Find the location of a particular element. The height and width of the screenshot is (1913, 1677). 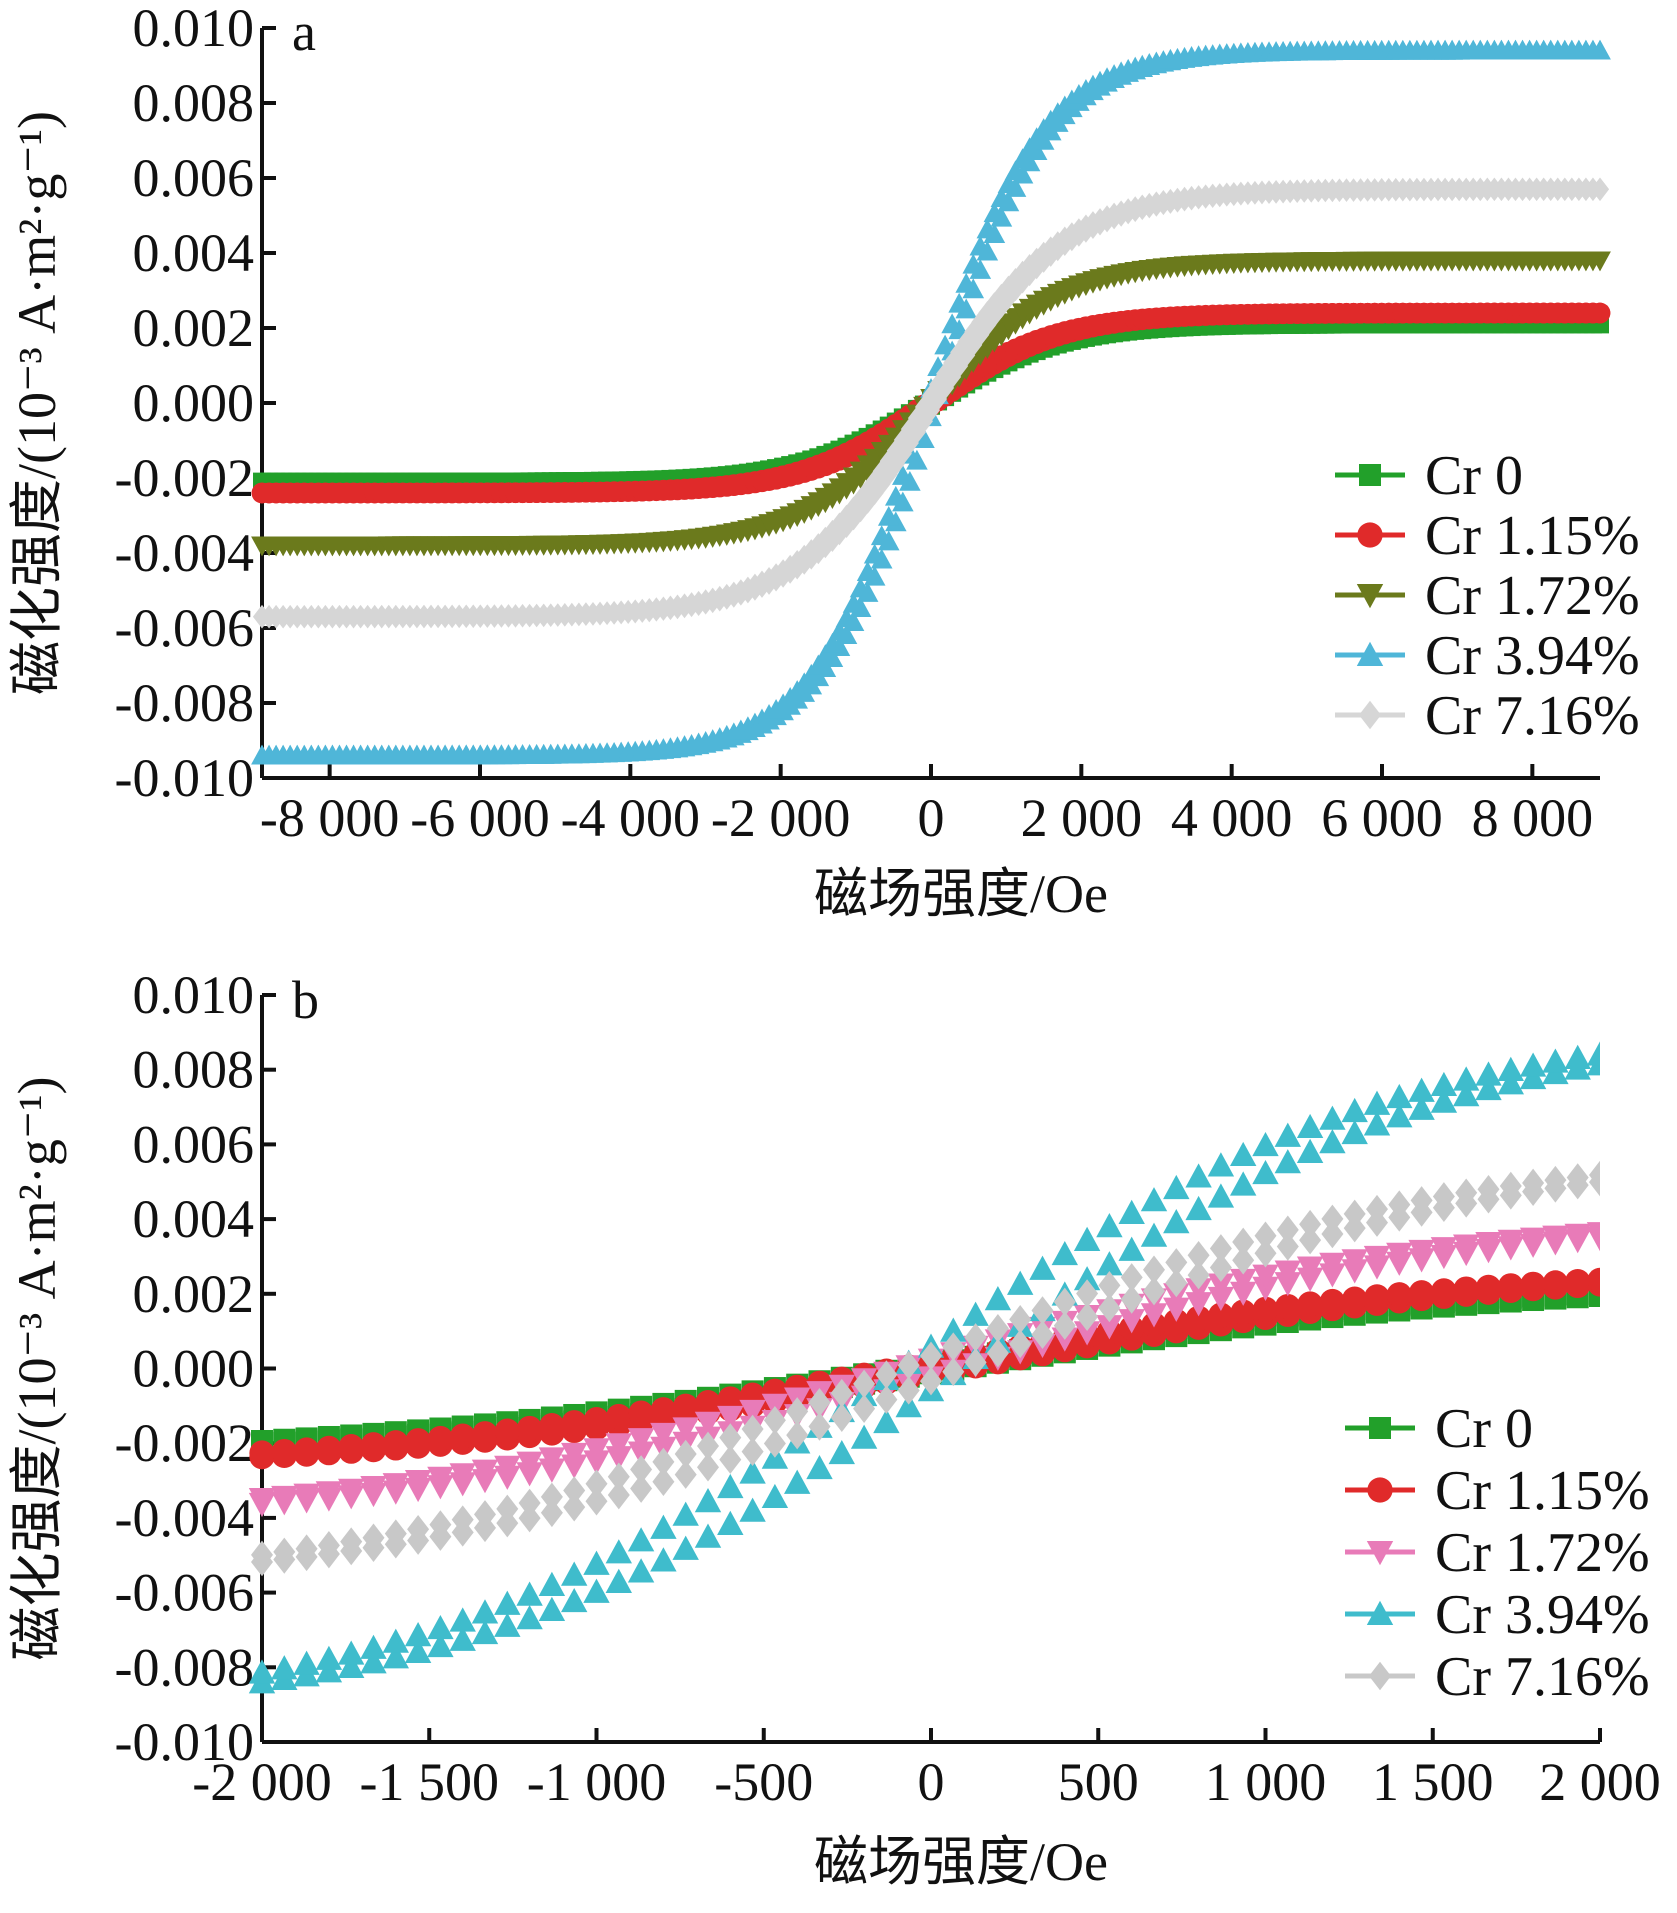

legend-label: Cr 3.94% is located at coordinates (1542, 1615).